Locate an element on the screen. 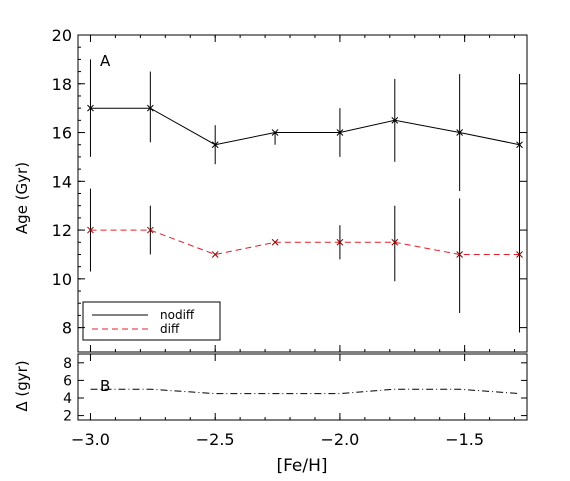 The height and width of the screenshot is (481, 570). x-tick-label: −1.5 is located at coordinates (464, 439).